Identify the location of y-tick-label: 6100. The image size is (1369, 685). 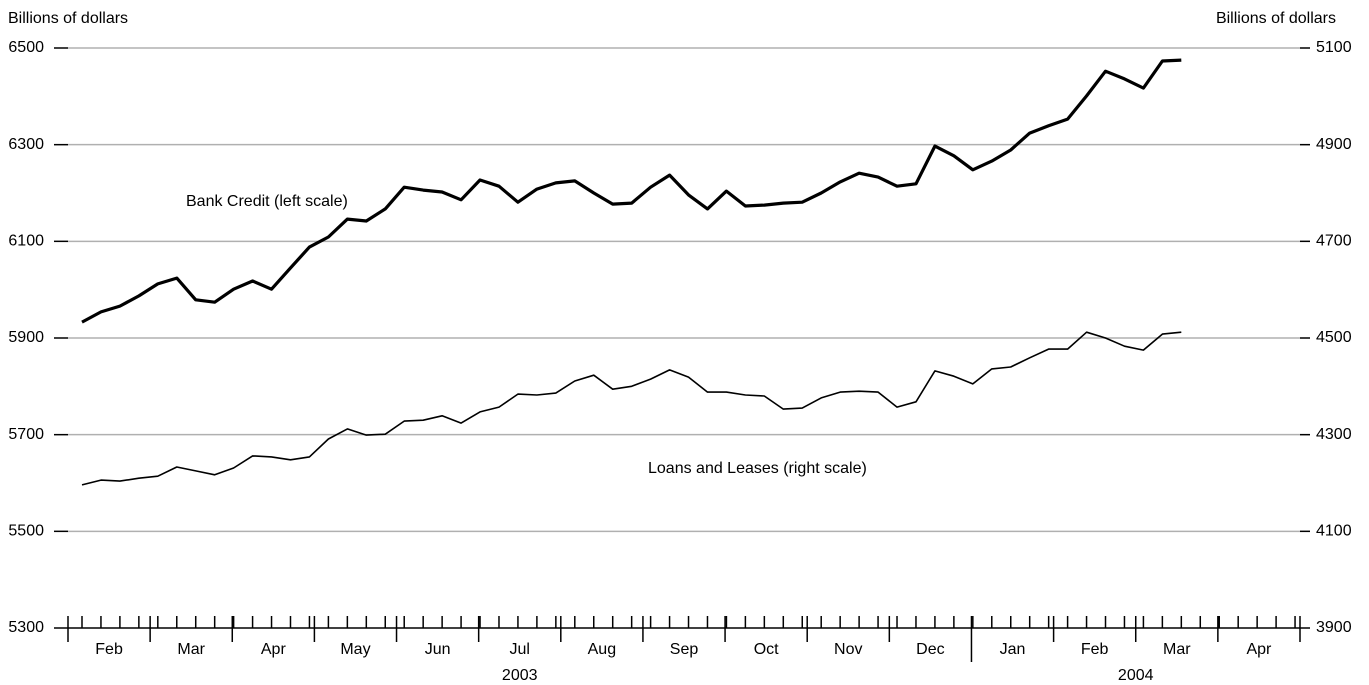
(26, 241).